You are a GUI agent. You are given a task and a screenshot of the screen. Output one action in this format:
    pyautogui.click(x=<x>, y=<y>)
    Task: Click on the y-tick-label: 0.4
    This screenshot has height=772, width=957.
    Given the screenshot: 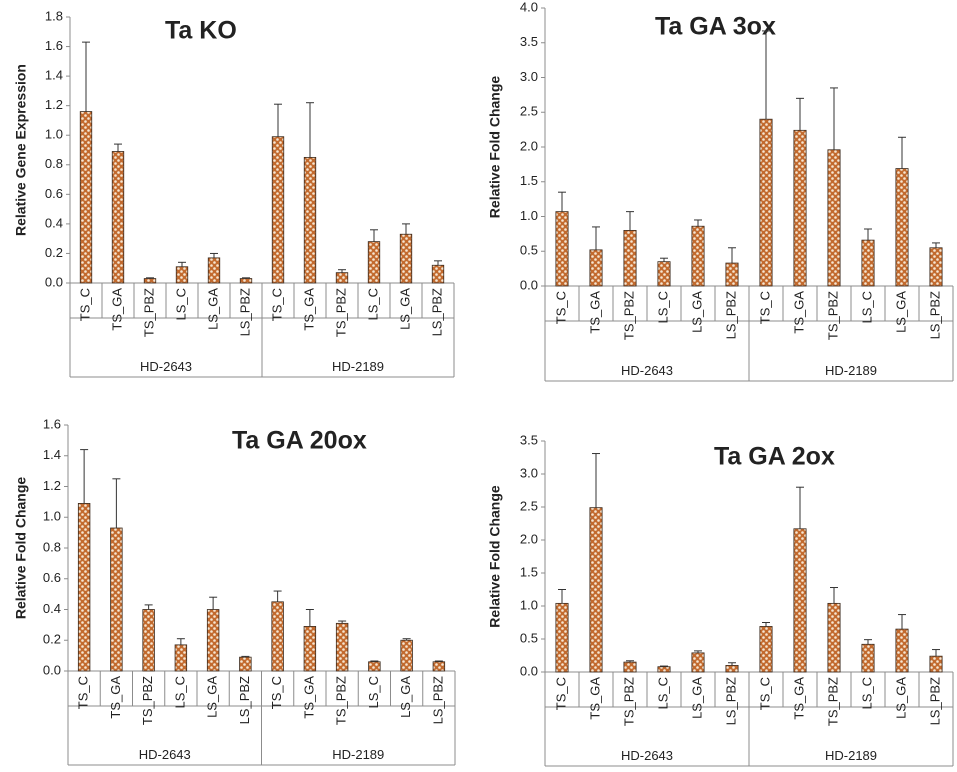 What is the action you would take?
    pyautogui.click(x=54, y=222)
    